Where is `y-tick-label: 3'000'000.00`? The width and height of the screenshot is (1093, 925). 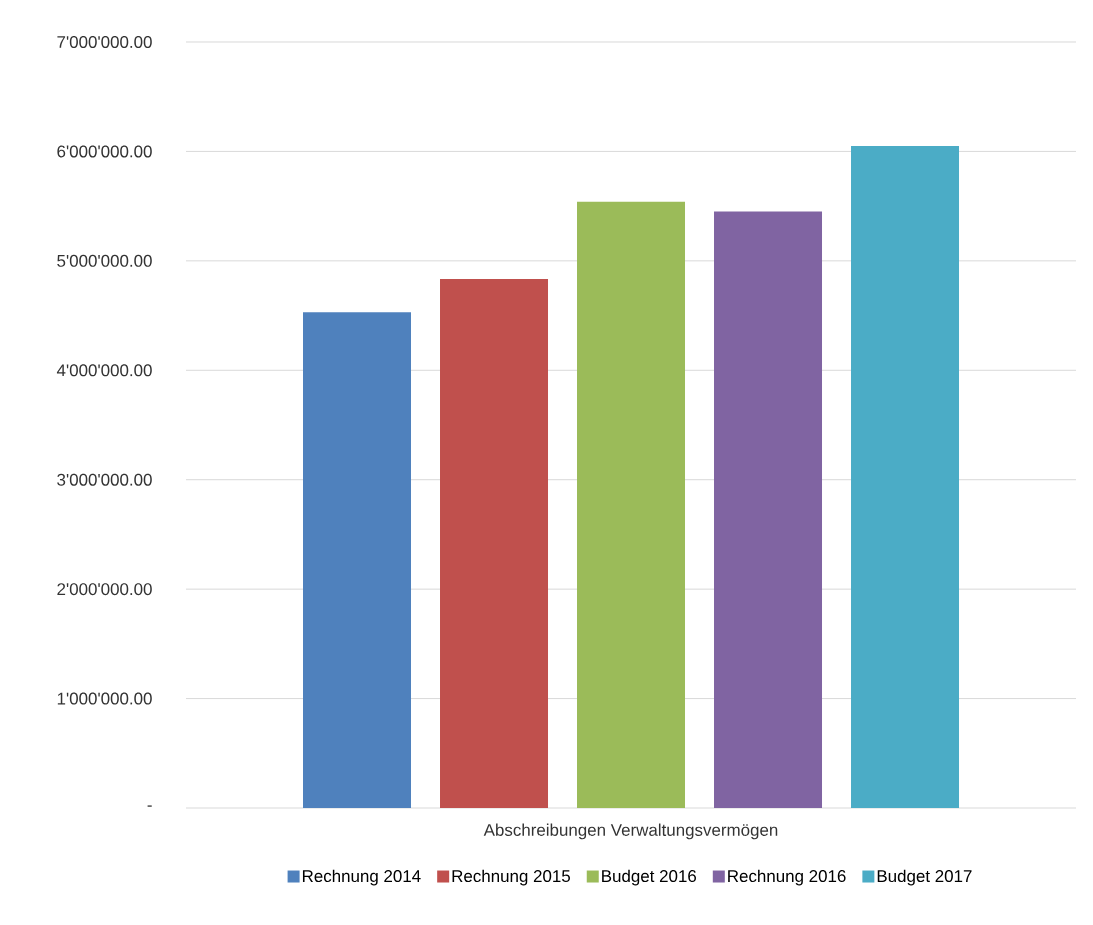
y-tick-label: 3'000'000.00 is located at coordinates (104, 479).